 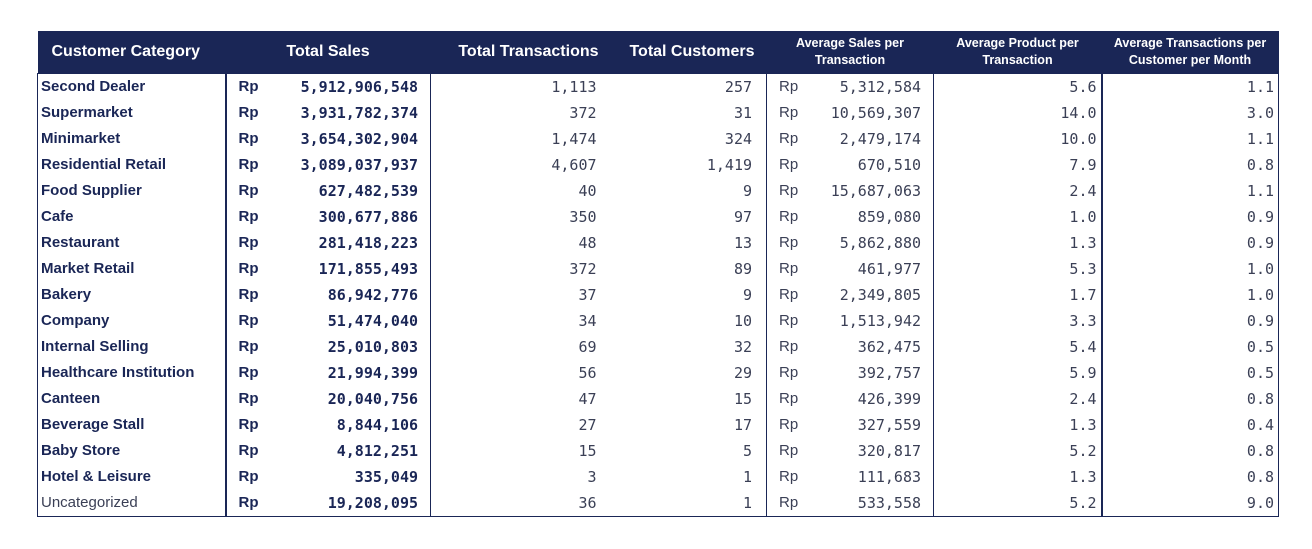 I want to click on cell-total-customers: 9, so click(x=689, y=294).